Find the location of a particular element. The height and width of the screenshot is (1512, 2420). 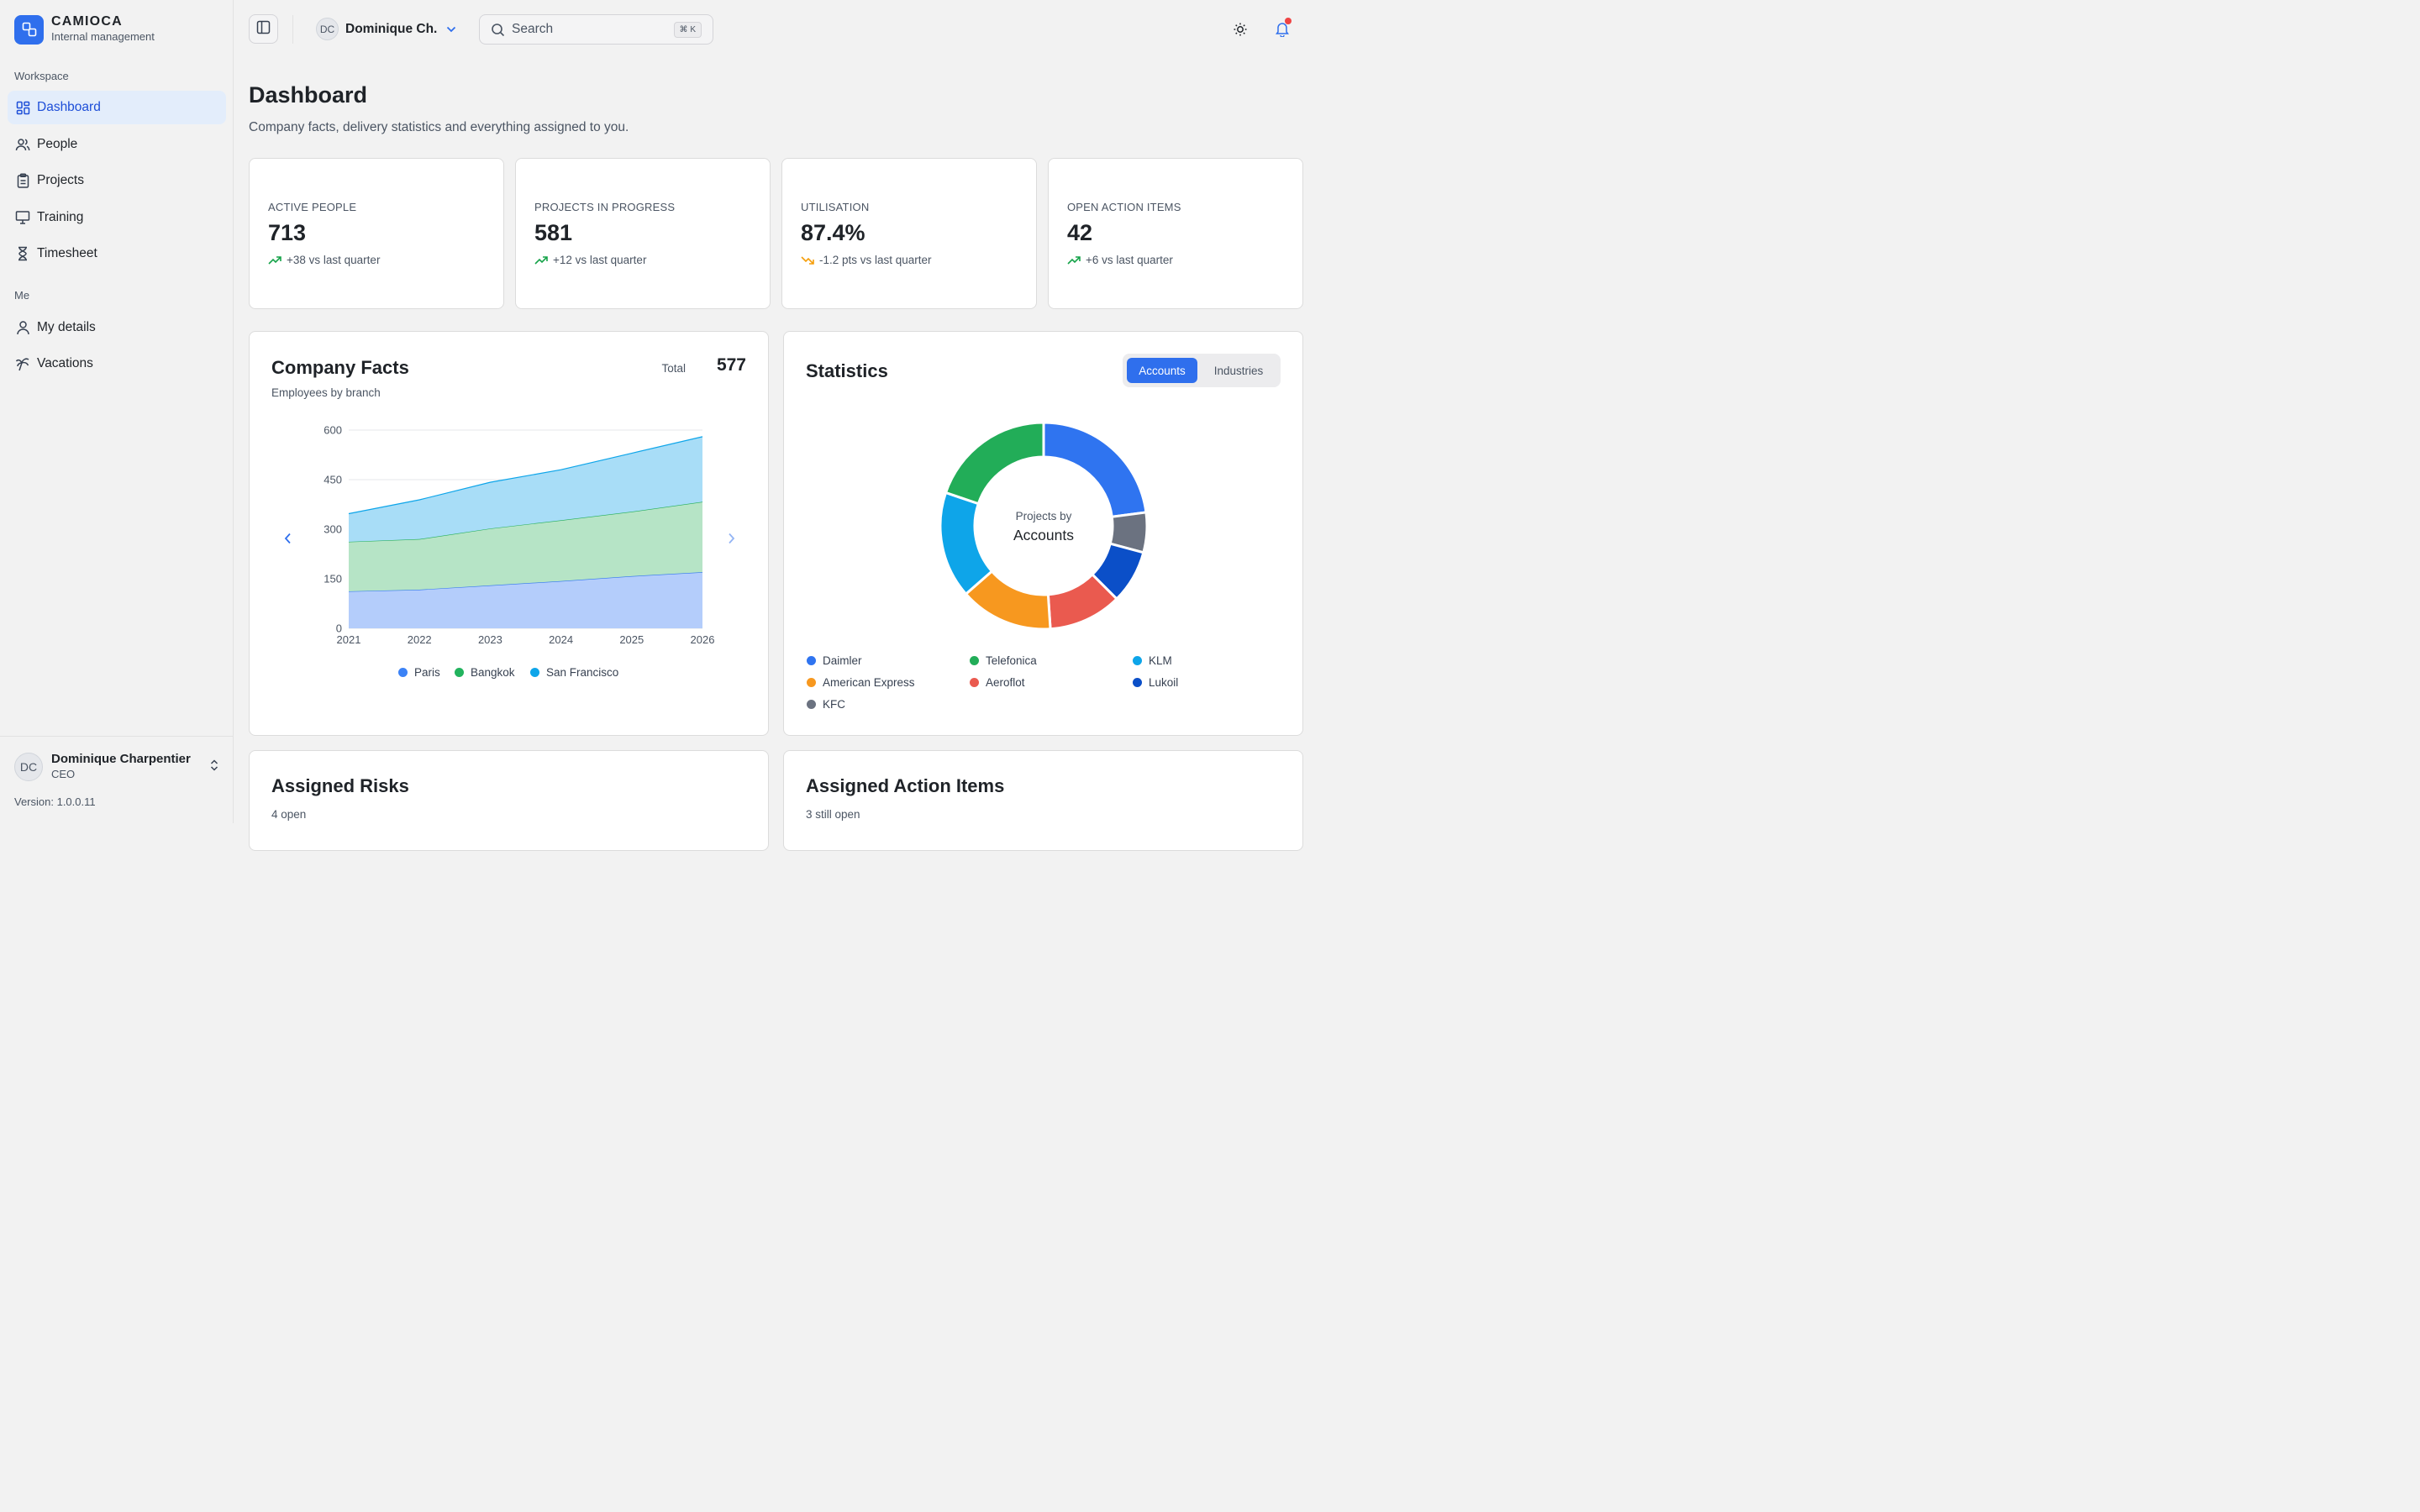

sun-icon is located at coordinates (1240, 29).